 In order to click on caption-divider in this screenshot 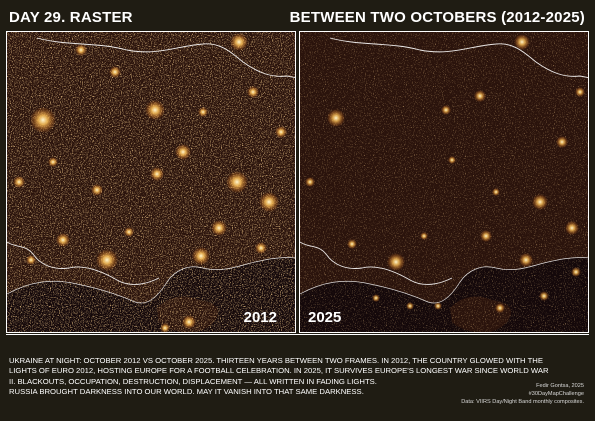, I will do `click(297, 334)`.